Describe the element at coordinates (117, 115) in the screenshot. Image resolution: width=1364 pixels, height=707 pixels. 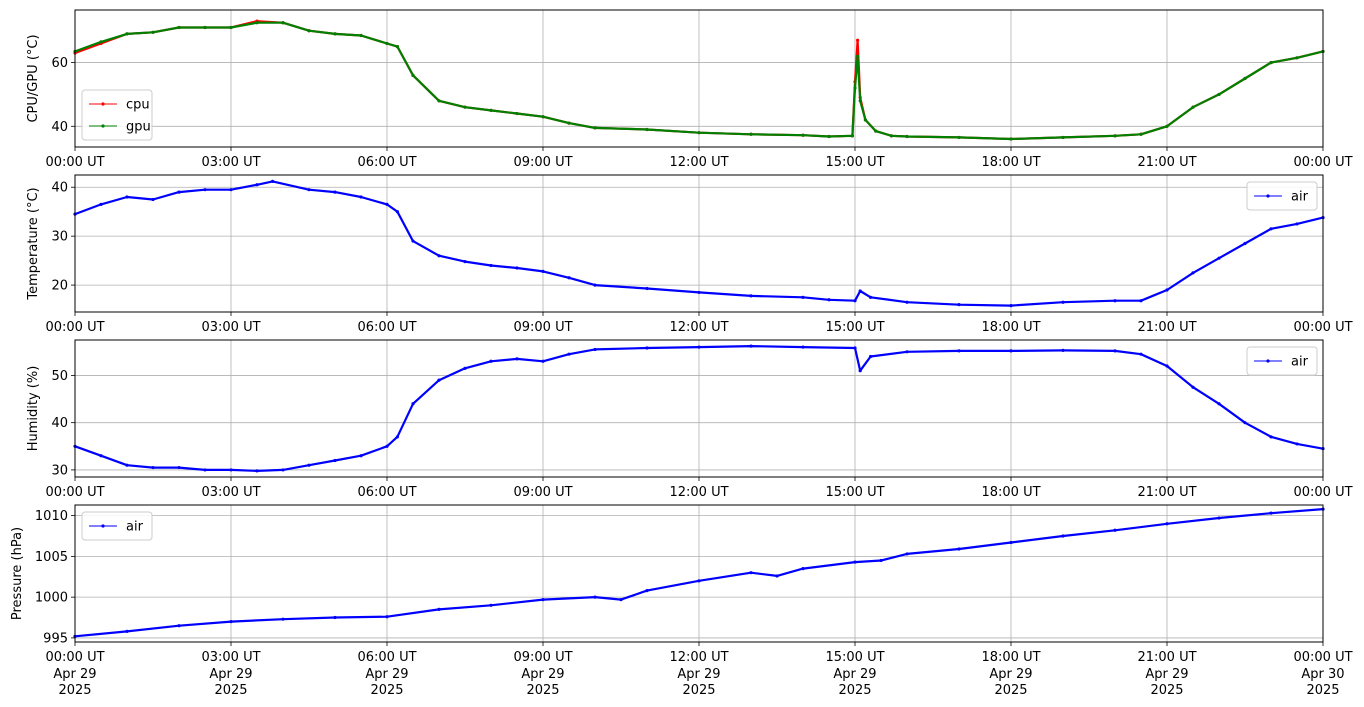
I see `legend-box` at that location.